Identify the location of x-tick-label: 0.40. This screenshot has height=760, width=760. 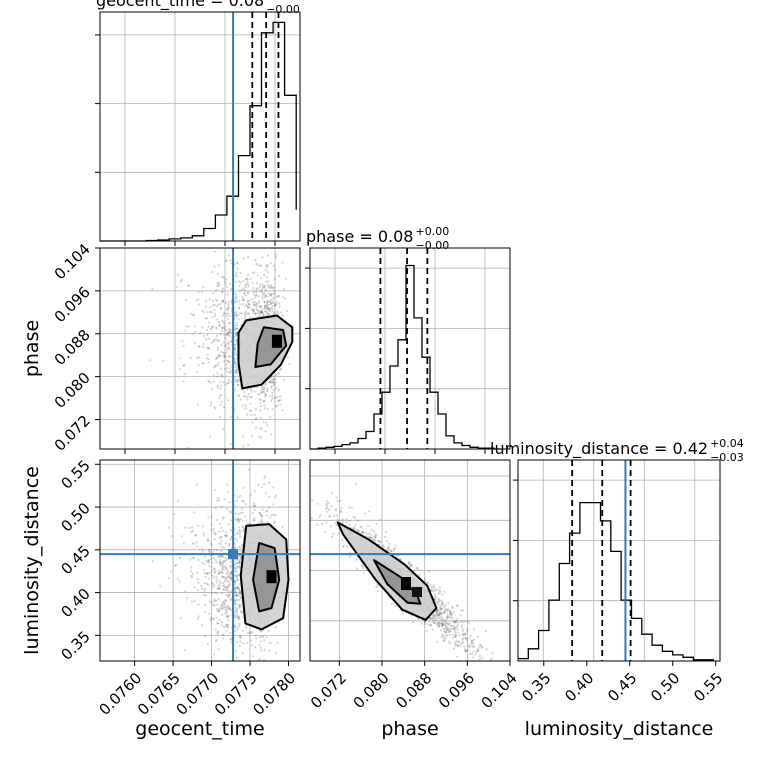
(579, 687).